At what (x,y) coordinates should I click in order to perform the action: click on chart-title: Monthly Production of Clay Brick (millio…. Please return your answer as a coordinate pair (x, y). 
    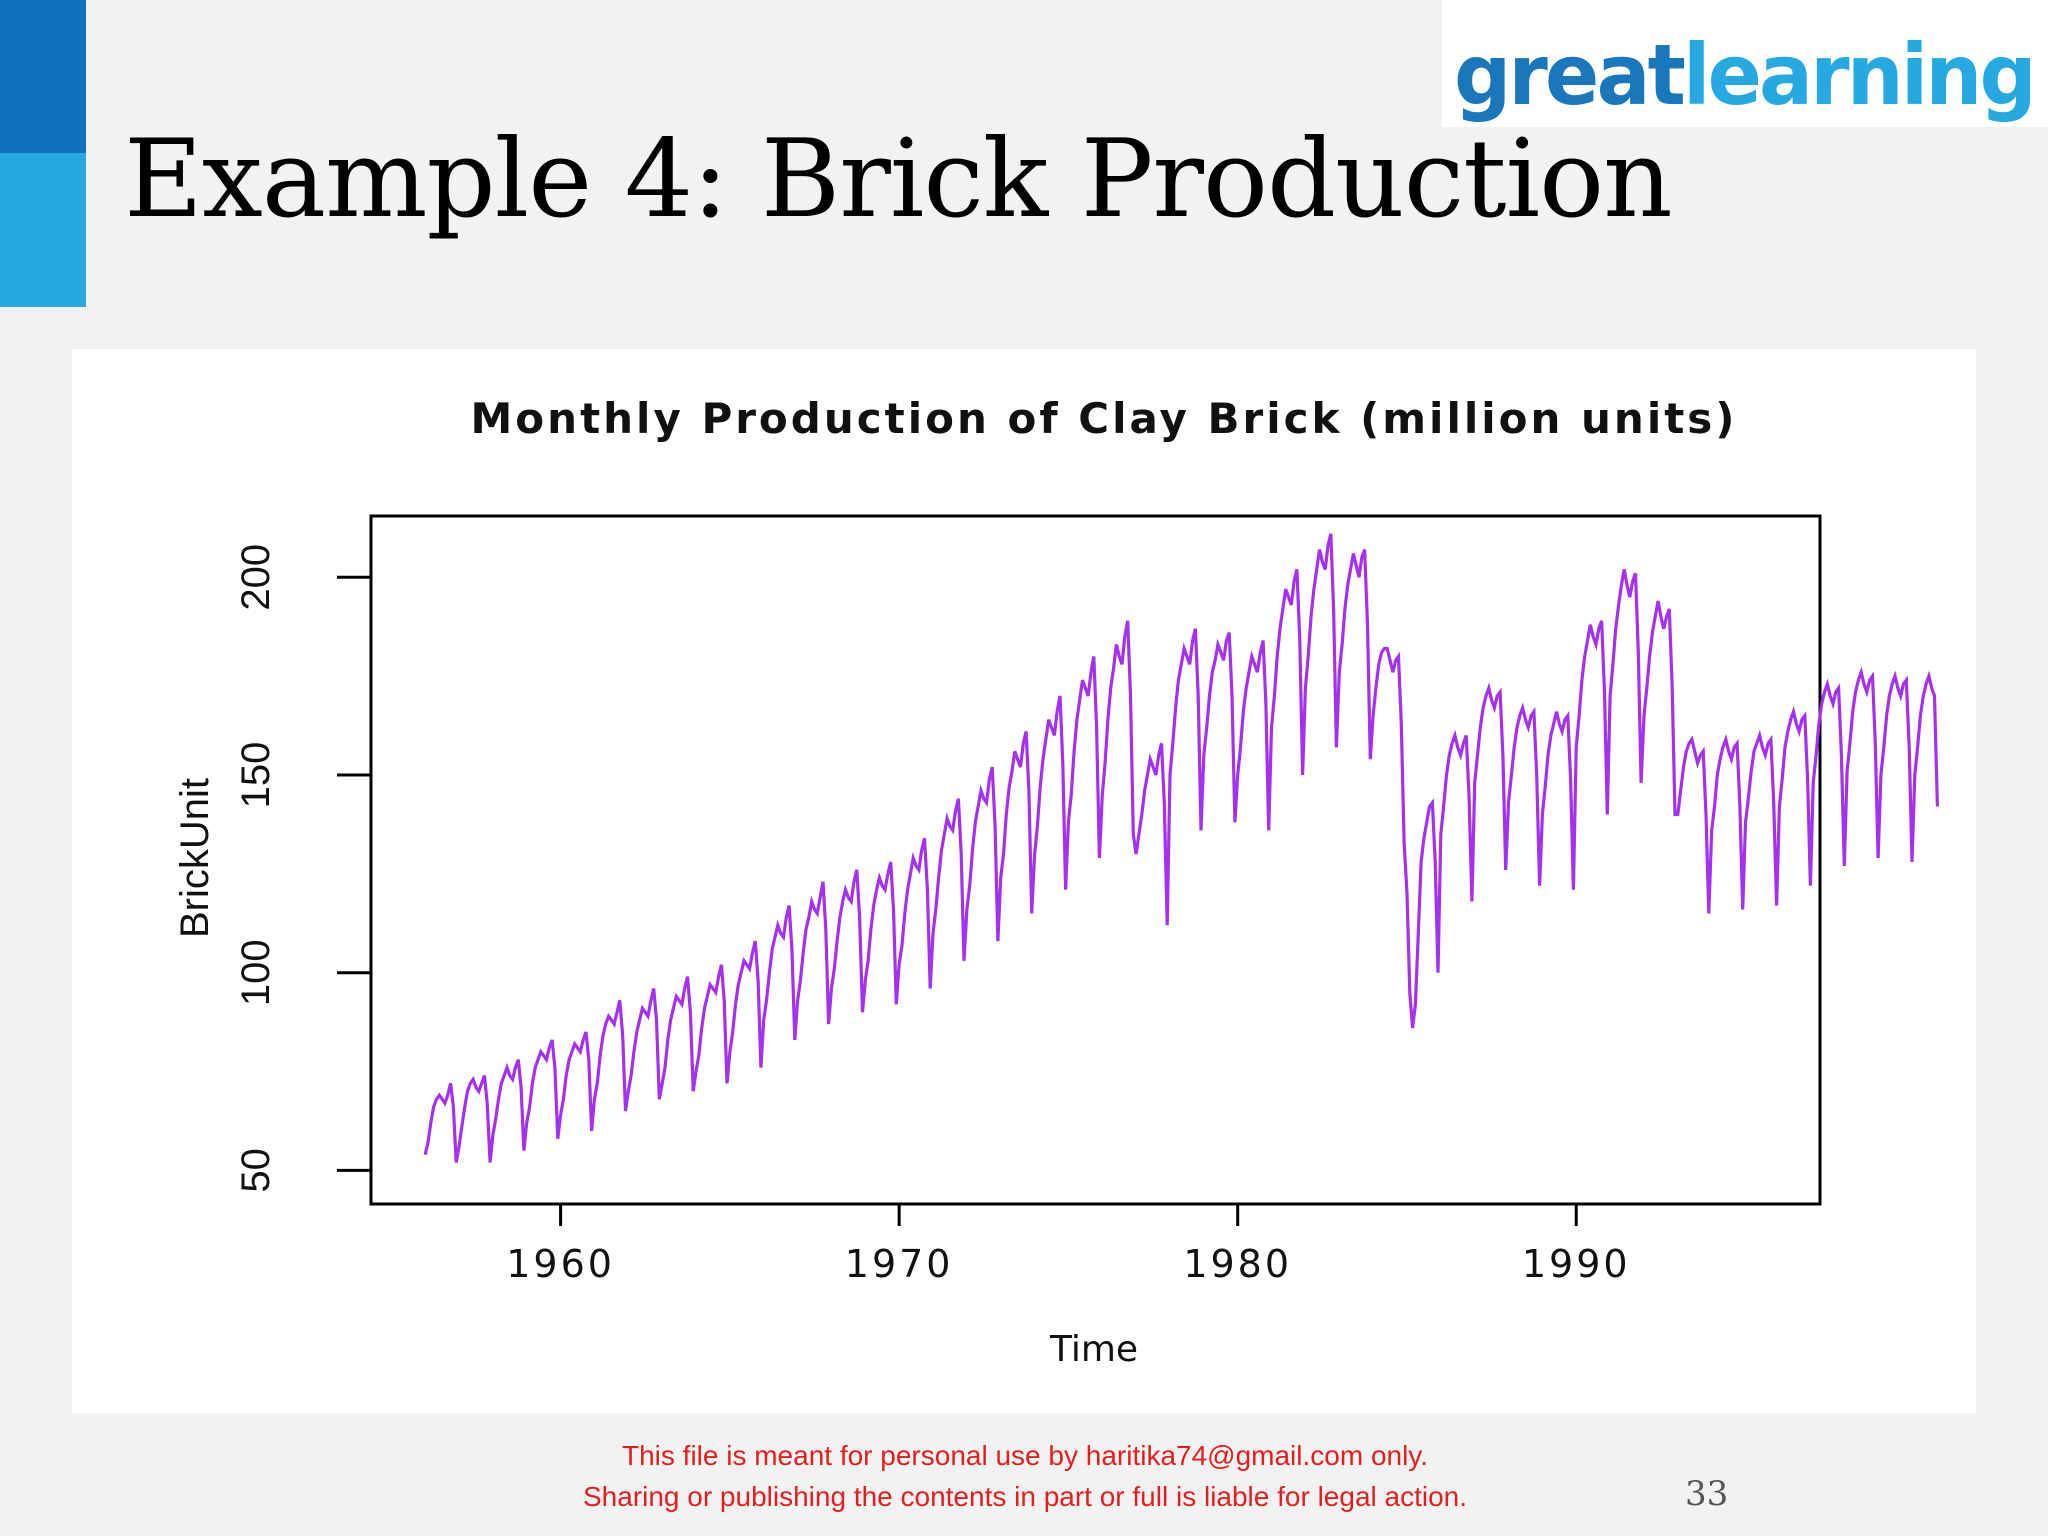
    Looking at the image, I should click on (1104, 418).